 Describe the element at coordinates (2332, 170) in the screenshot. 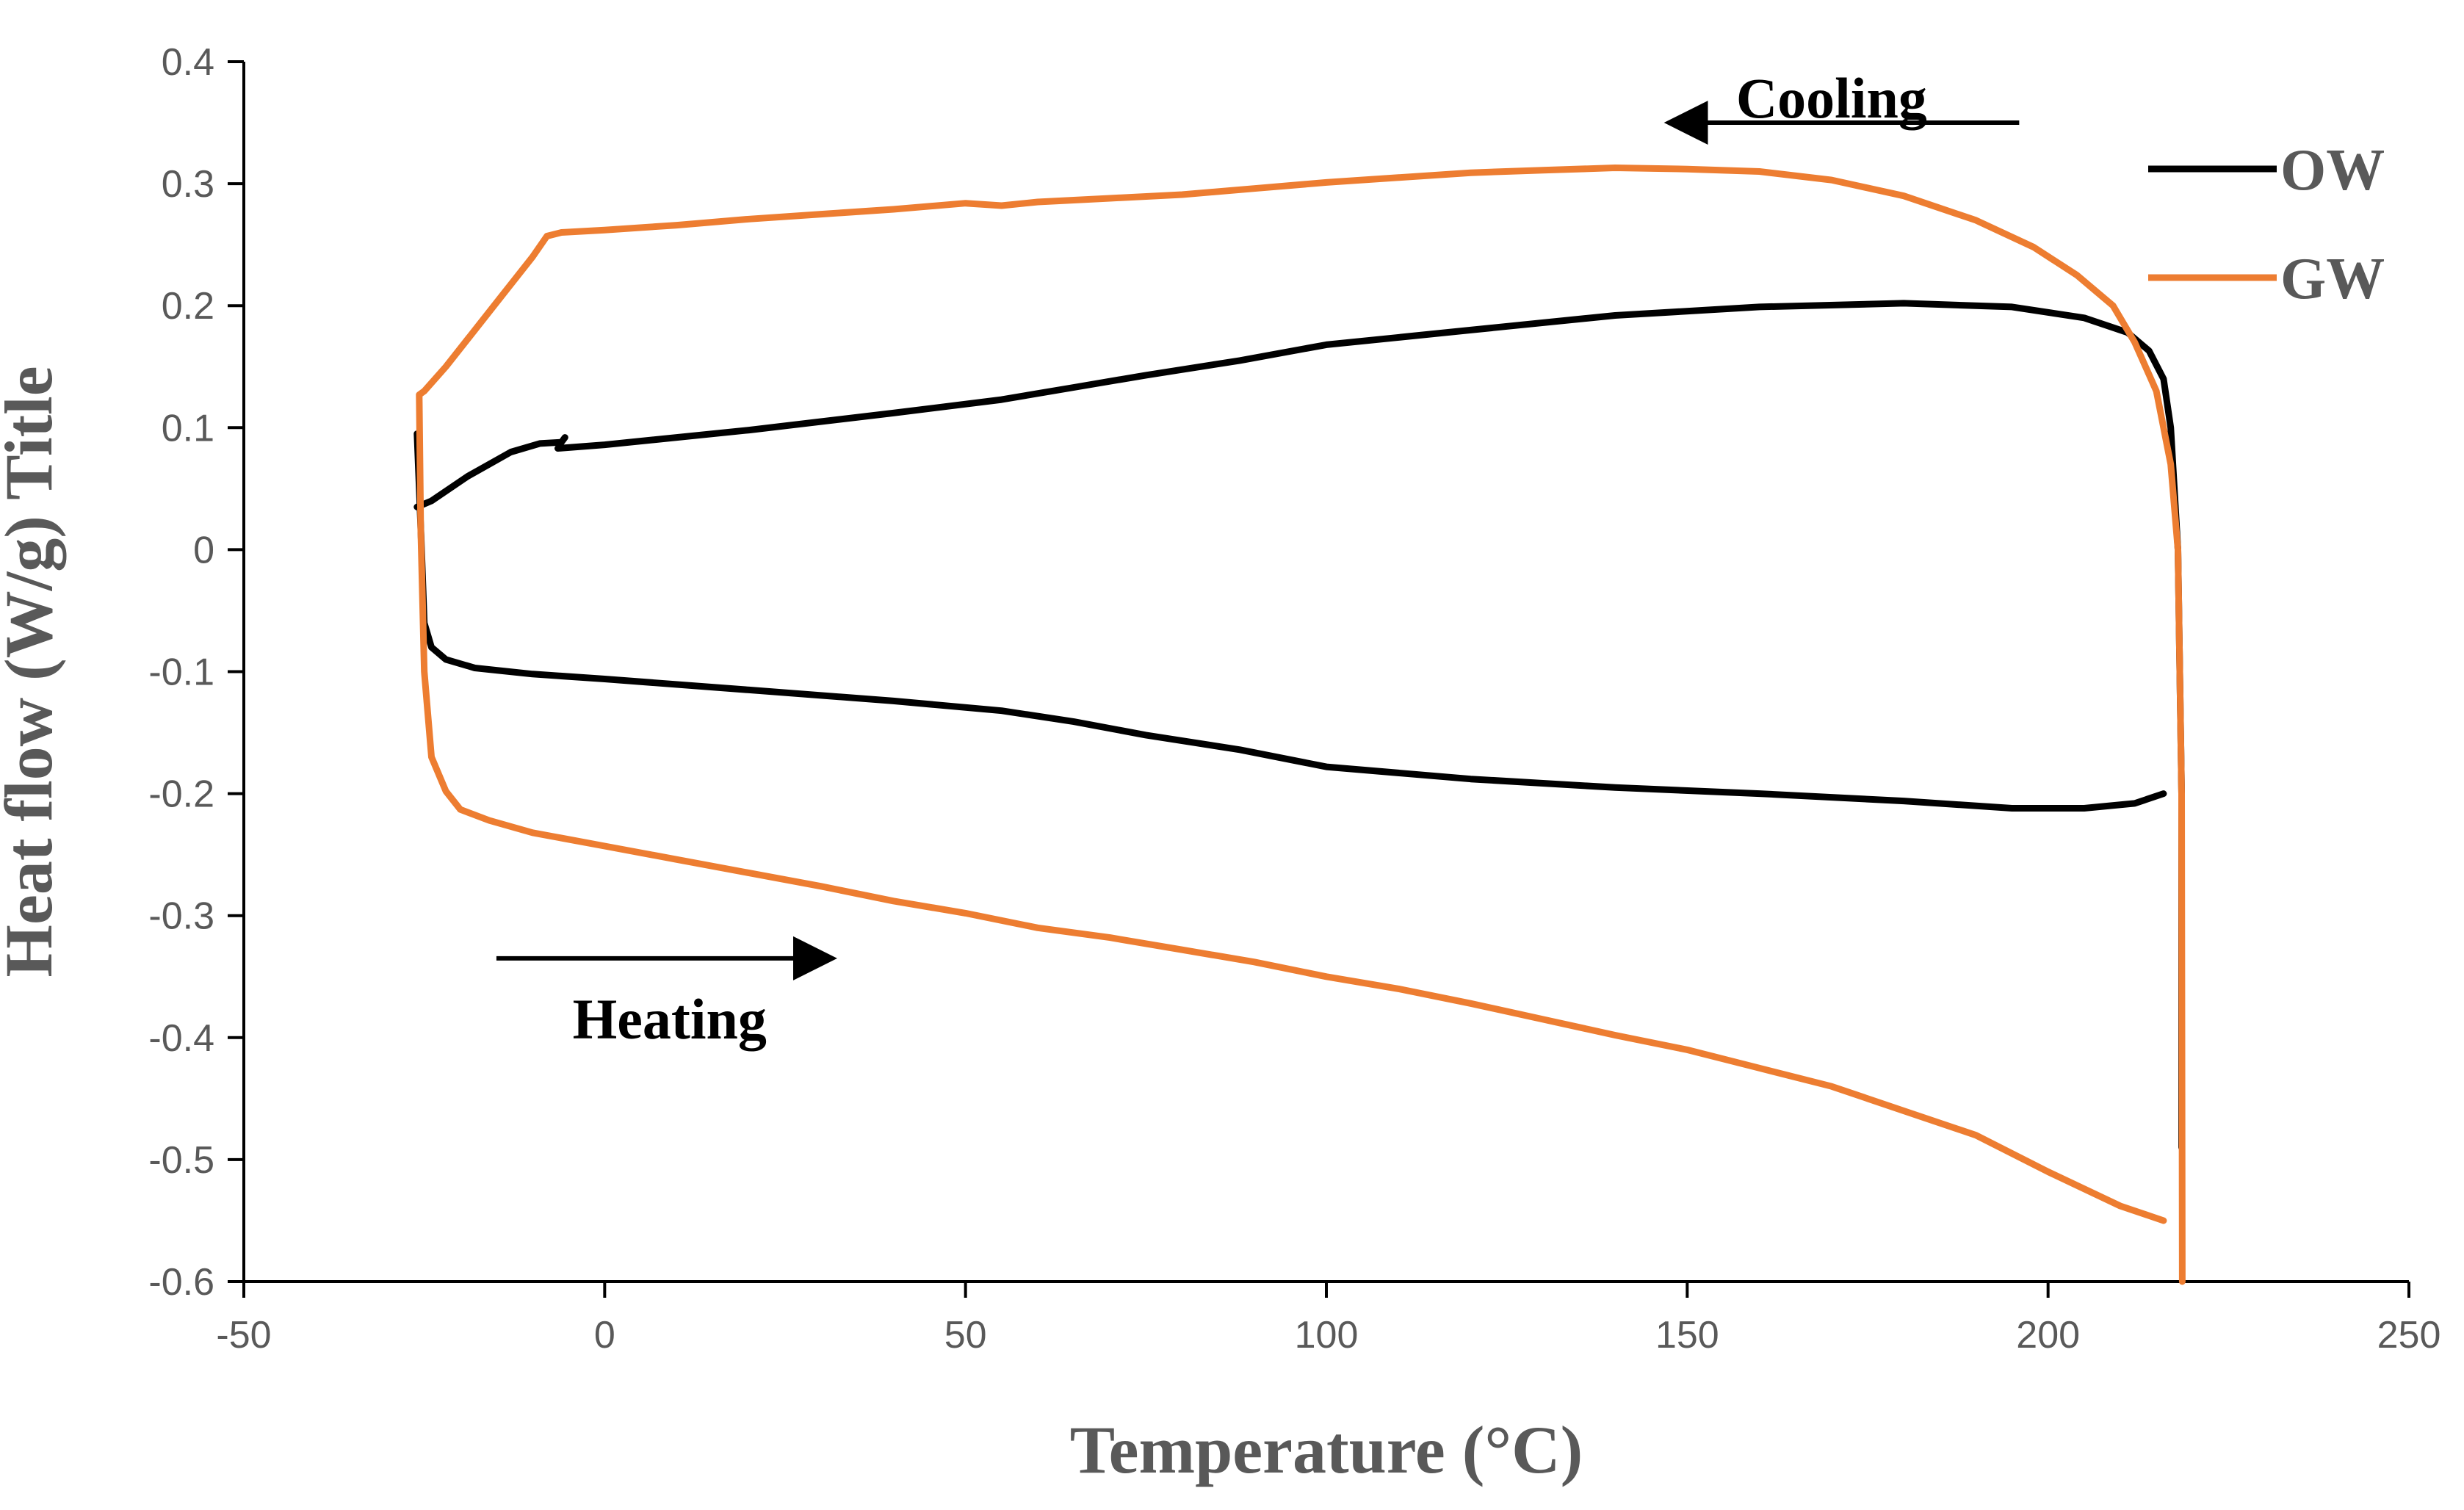

I see `legend-label-ow: OW` at that location.